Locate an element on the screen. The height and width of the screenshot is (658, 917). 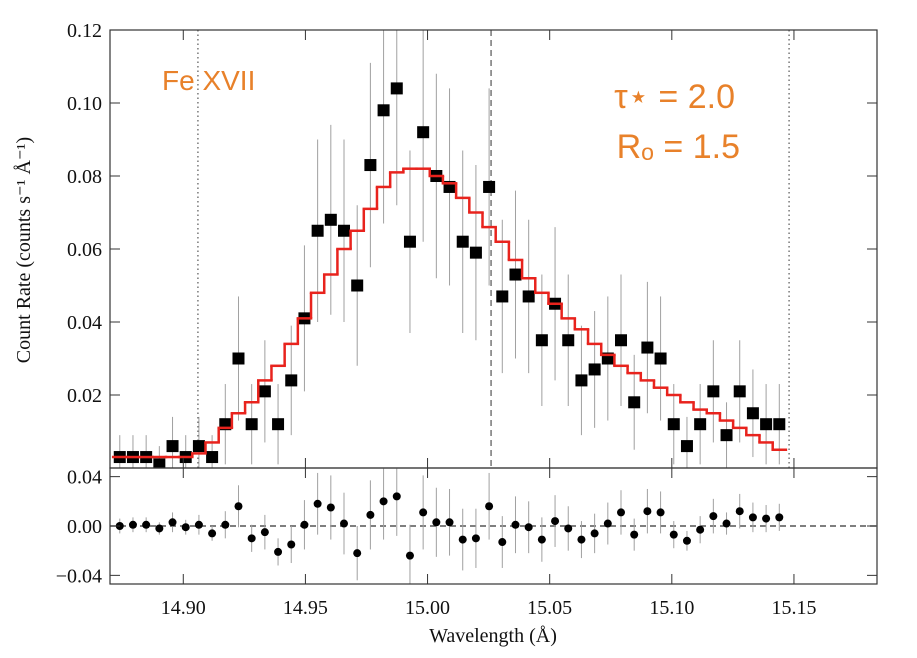
y-tick-label: 0.10 is located at coordinates (84, 104).